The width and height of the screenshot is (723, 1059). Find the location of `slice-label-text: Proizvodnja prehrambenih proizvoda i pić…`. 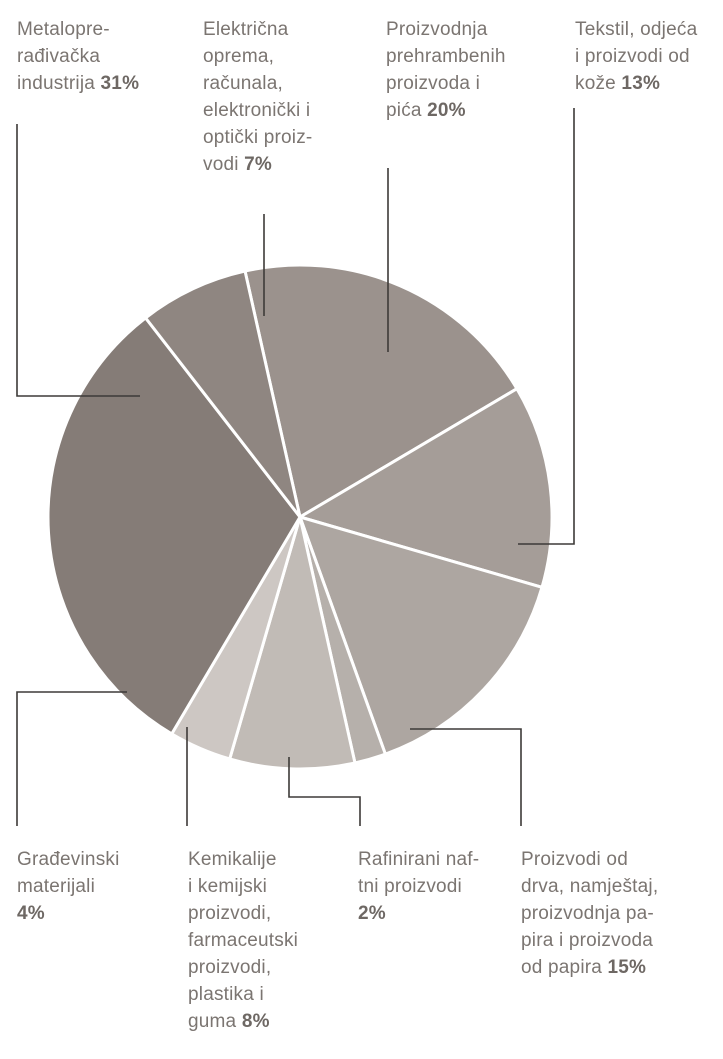

slice-label-text: Proizvodnja prehrambenih proizvoda i pić… is located at coordinates (446, 70).